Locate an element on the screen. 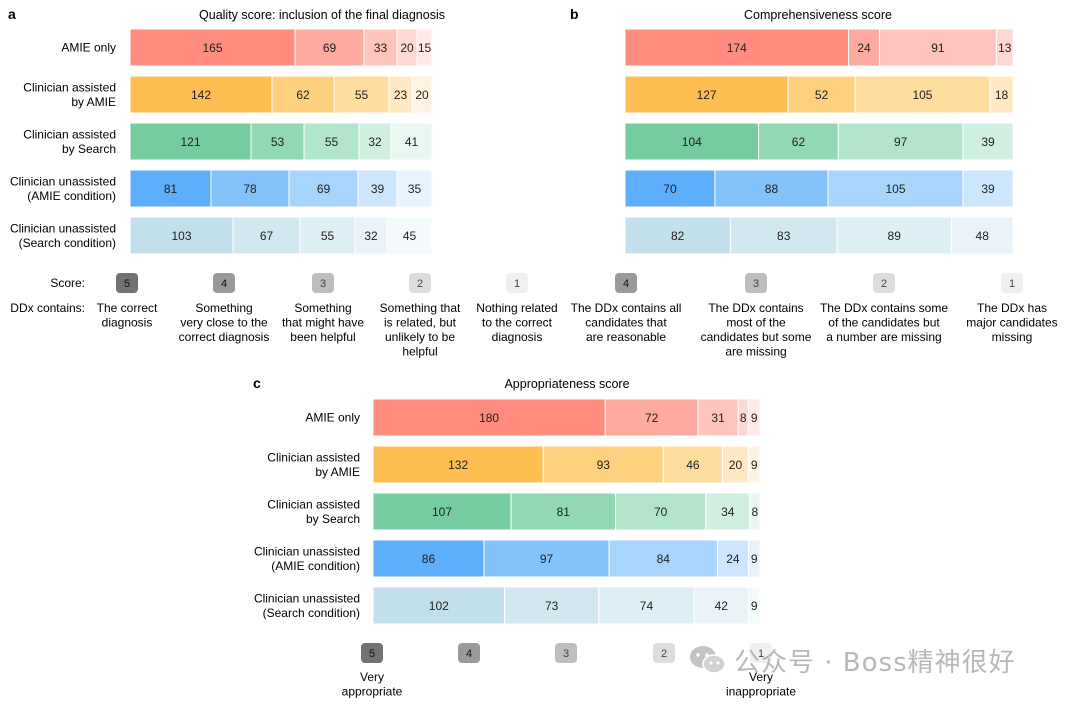 The width and height of the screenshot is (1080, 711). data-label: 97 is located at coordinates (547, 559).